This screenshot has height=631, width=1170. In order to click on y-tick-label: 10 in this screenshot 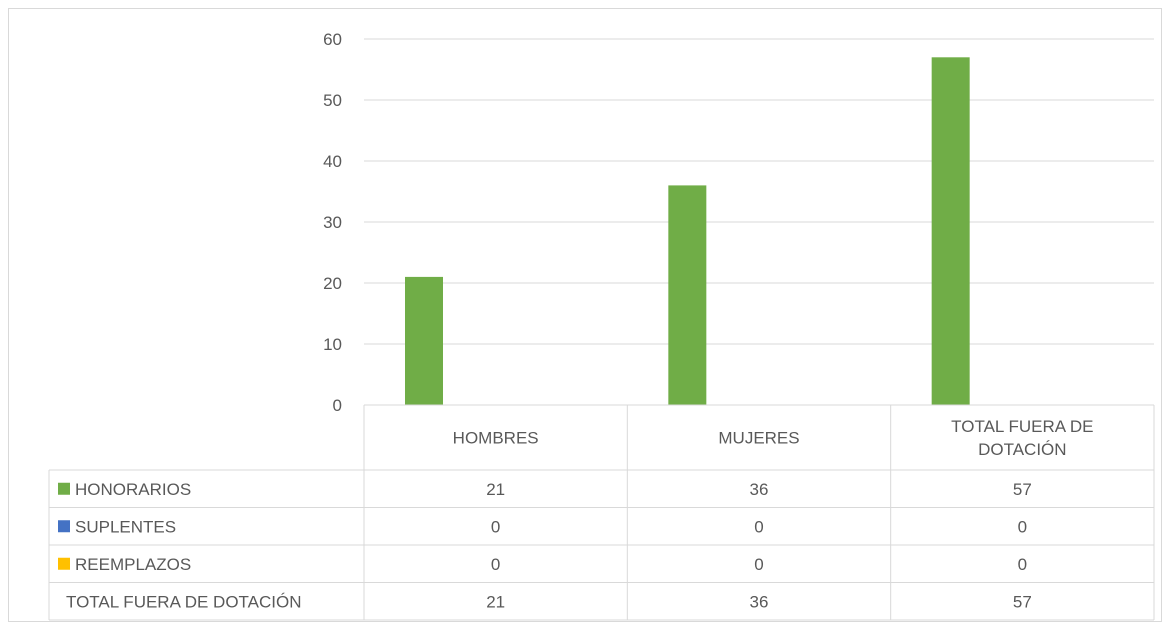, I will do `click(332, 344)`.